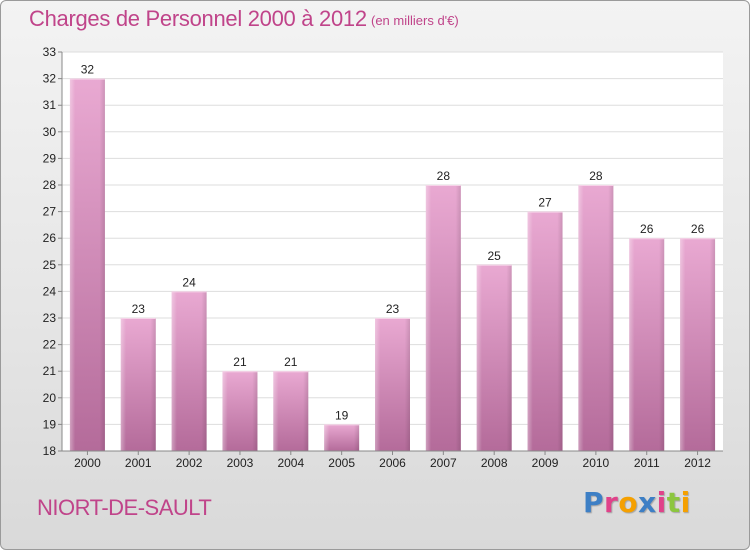 The height and width of the screenshot is (550, 750). Describe the element at coordinates (50, 185) in the screenshot. I see `y-tick-label: 28` at that location.